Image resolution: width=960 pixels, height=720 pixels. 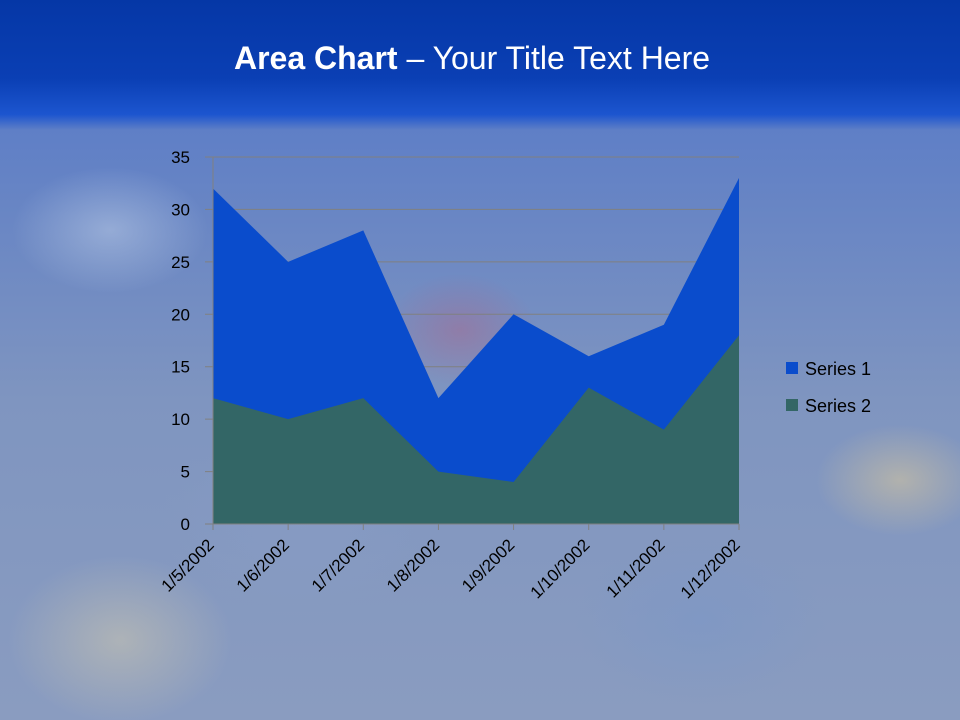 What do you see at coordinates (488, 565) in the screenshot?
I see `x-tick-label: 1/9/2002` at bounding box center [488, 565].